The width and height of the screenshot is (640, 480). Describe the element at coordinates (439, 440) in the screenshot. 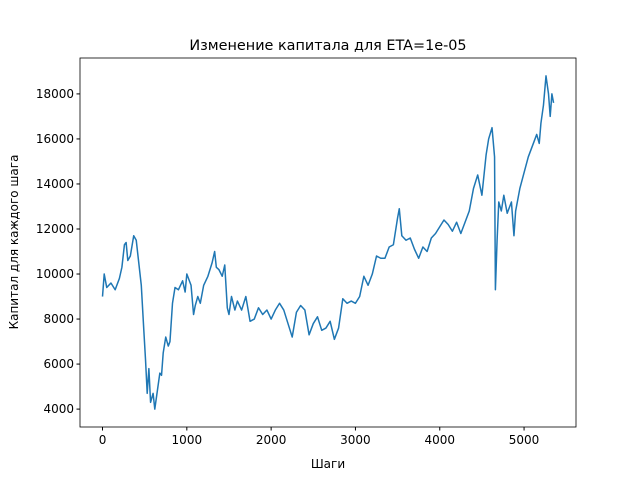

I see `x-tick-label: 4000` at that location.